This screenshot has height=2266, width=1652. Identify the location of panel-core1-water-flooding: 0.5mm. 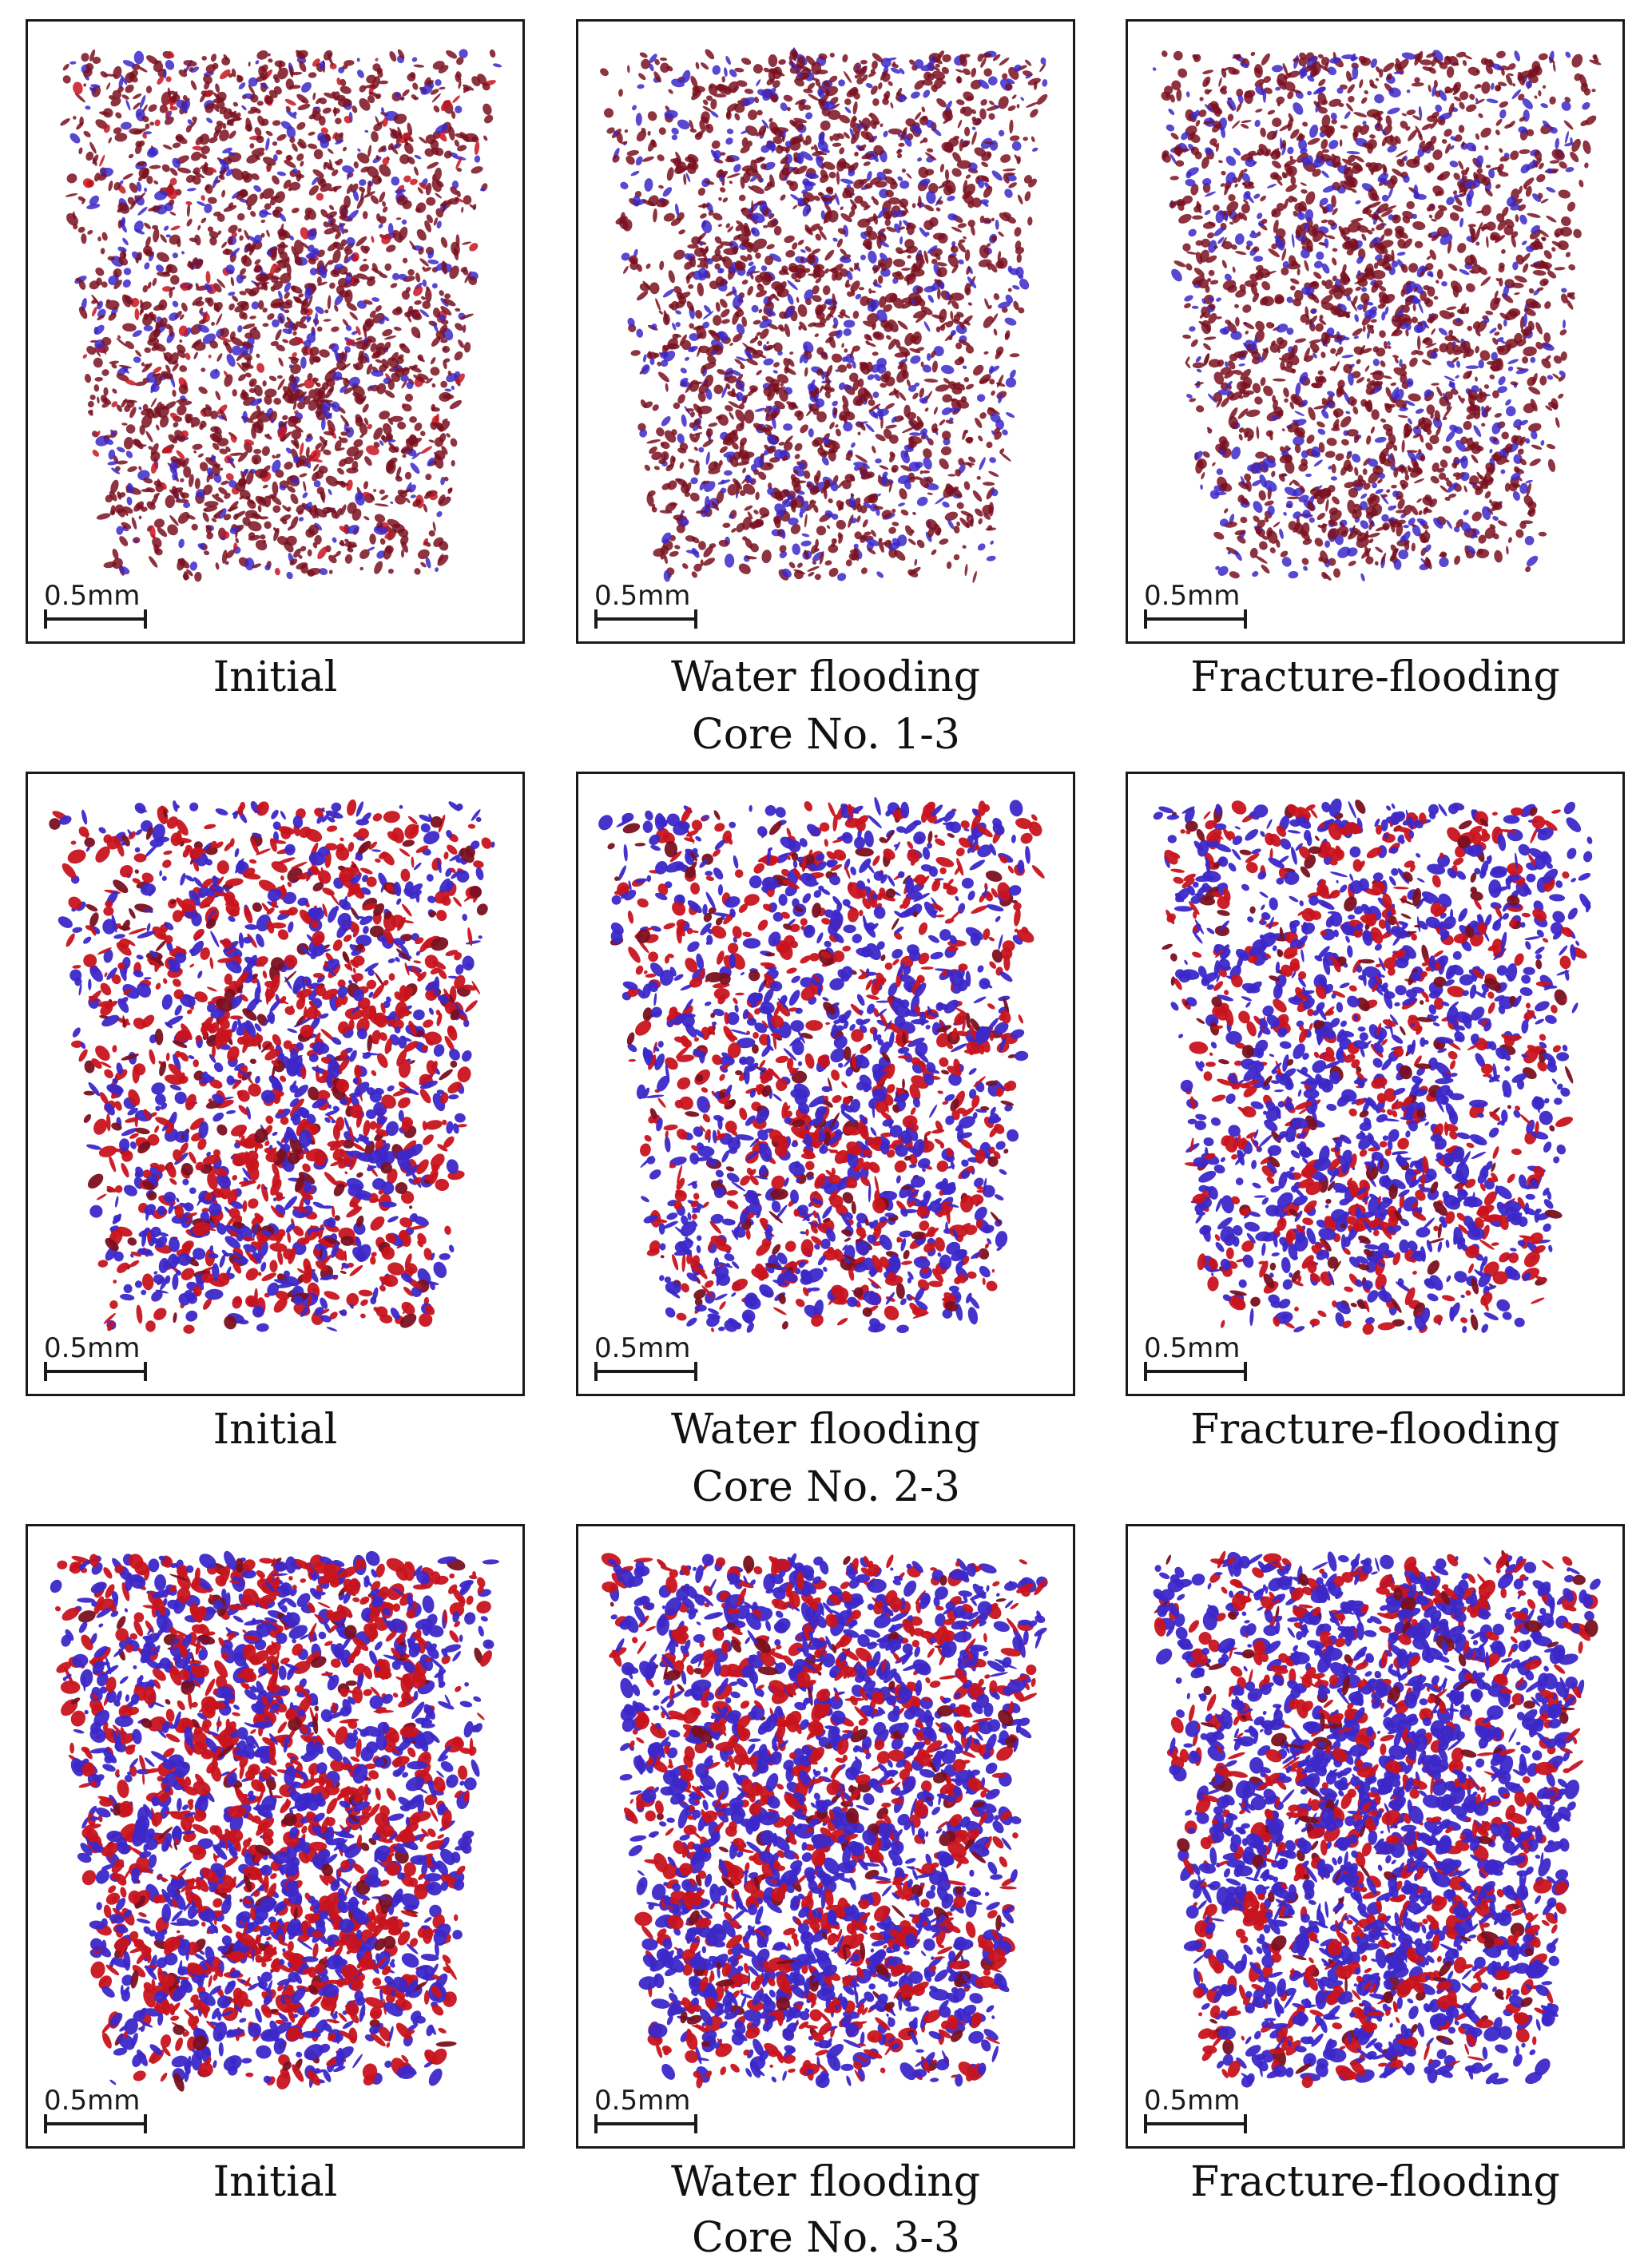
(825, 331).